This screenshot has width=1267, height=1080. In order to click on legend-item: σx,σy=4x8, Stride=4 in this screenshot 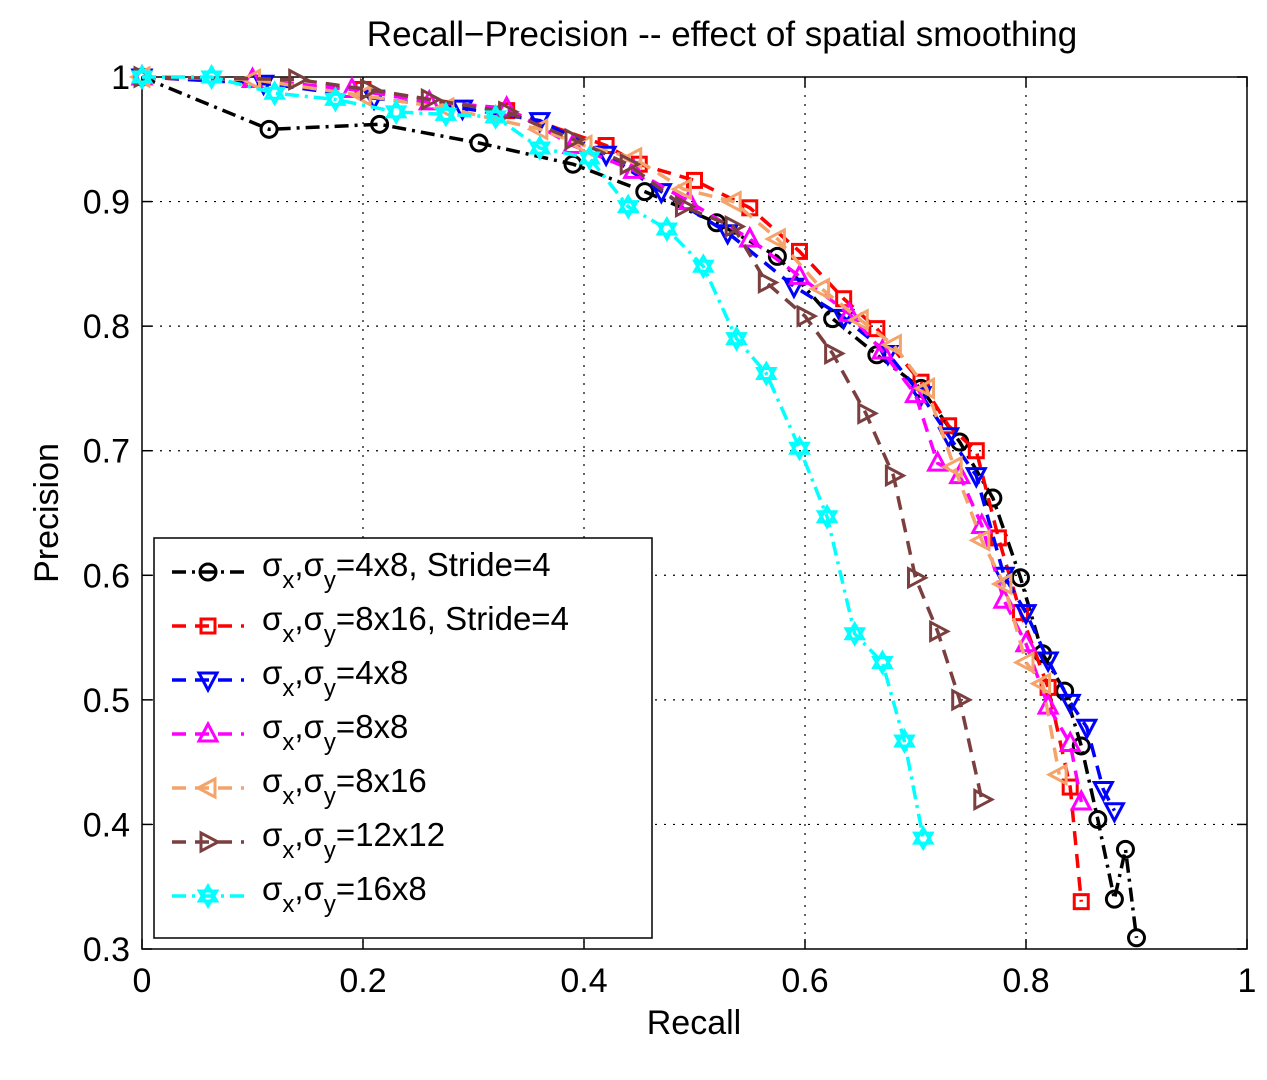, I will do `click(361, 570)`.